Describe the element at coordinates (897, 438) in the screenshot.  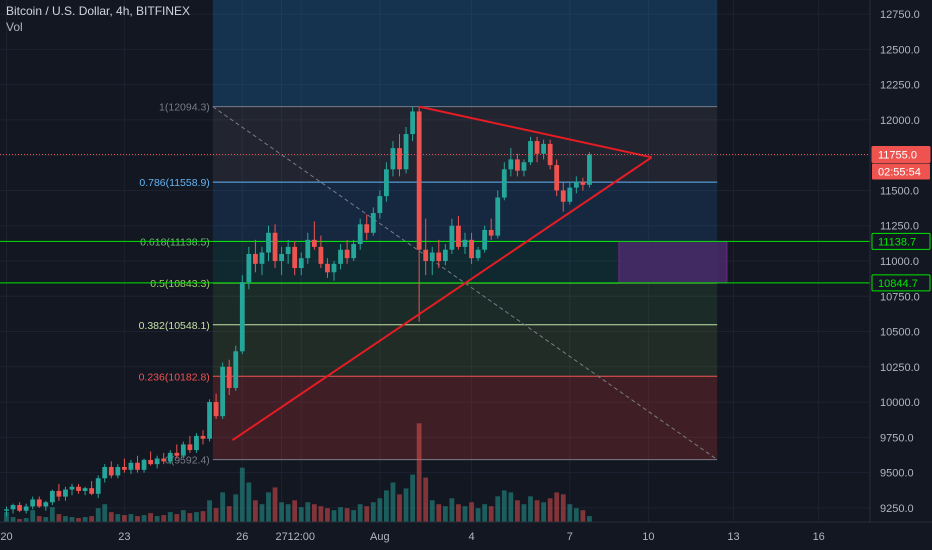
I see `price-tick-label: 9750.0` at that location.